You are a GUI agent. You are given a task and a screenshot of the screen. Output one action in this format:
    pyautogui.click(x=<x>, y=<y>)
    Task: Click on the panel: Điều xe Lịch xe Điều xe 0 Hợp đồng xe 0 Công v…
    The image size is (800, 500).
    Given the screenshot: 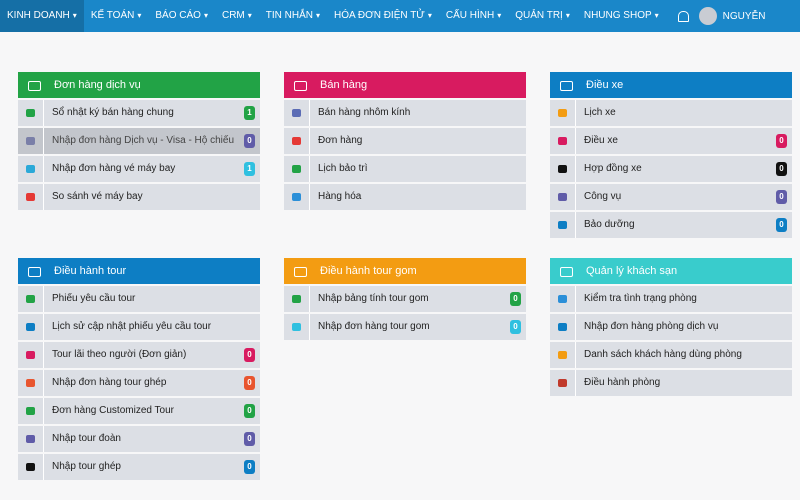 What is the action you would take?
    pyautogui.click(x=671, y=155)
    